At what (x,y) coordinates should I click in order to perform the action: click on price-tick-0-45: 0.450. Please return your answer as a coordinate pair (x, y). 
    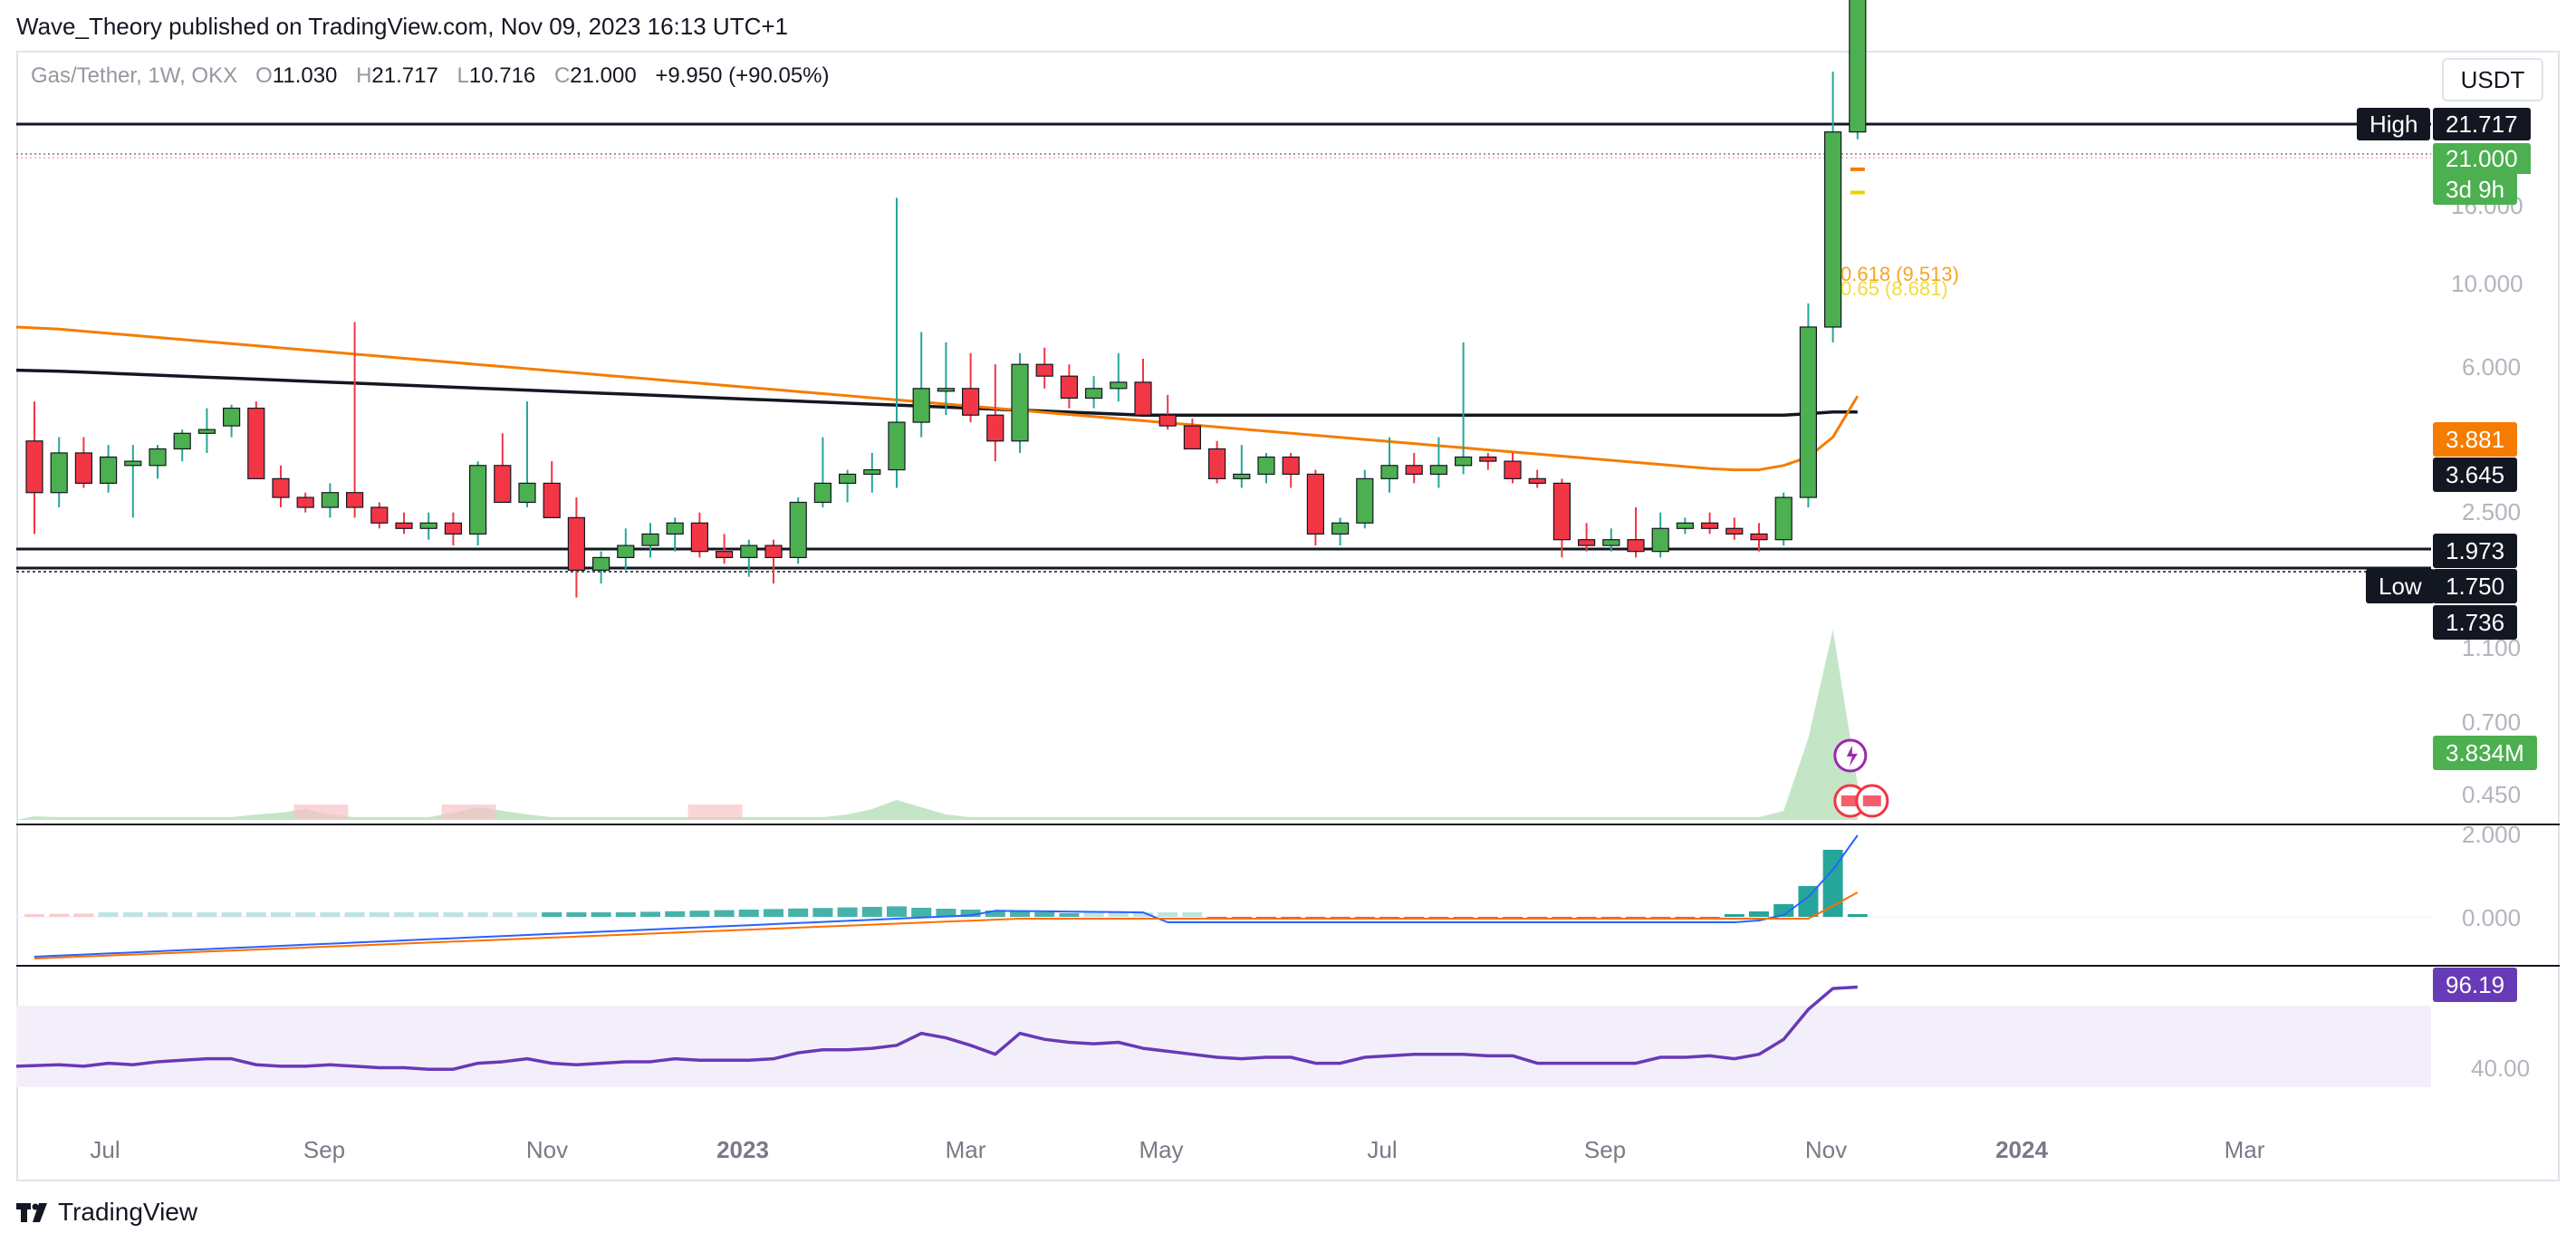
    Looking at the image, I should click on (2492, 794).